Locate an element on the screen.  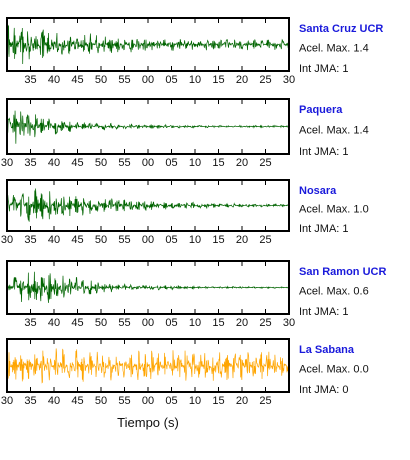
station-name: La Sabana is located at coordinates (327, 350).